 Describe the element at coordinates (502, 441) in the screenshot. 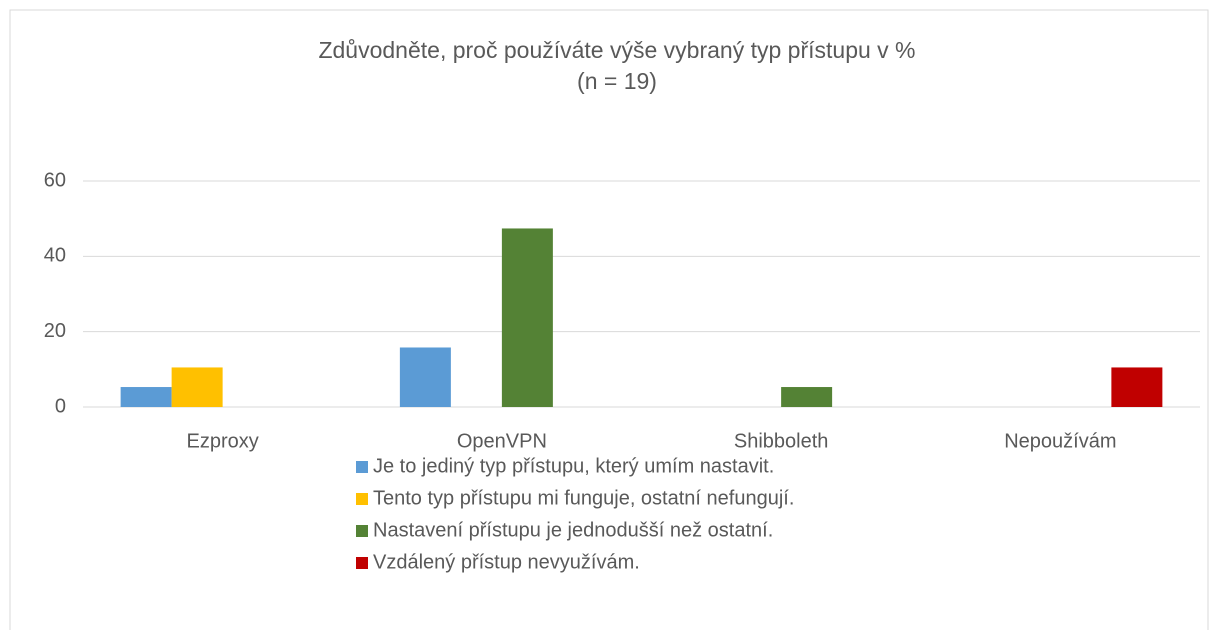

I see `x-tick-label: OpenVPN` at that location.